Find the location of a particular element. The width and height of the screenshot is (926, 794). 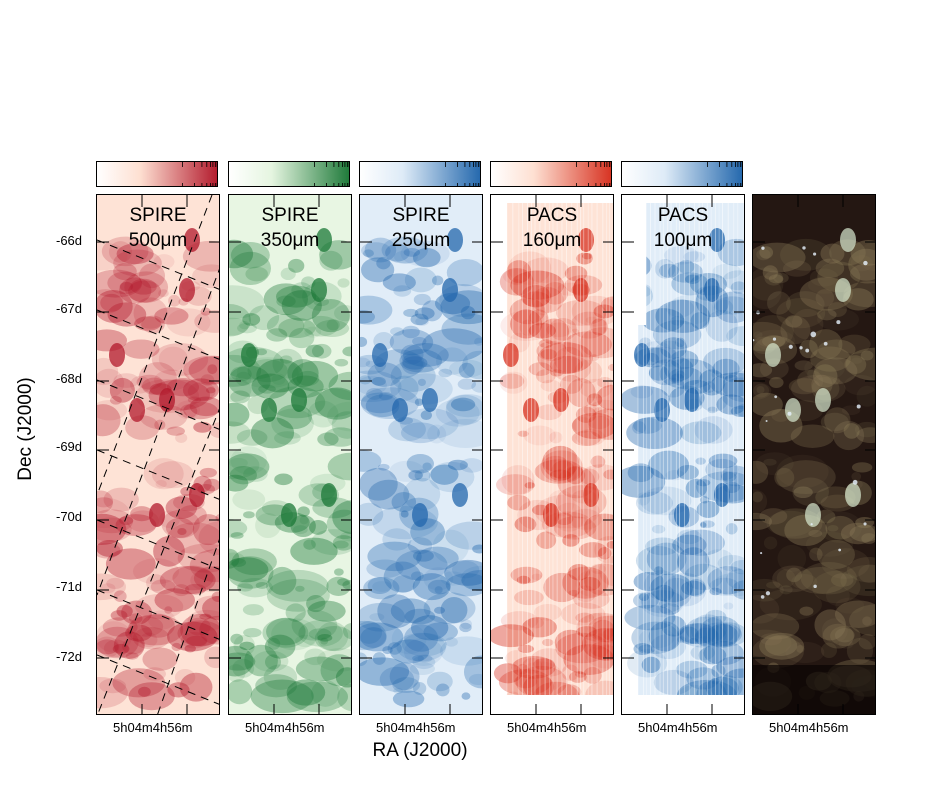

panel-wavelength: 500μm is located at coordinates (158, 240).